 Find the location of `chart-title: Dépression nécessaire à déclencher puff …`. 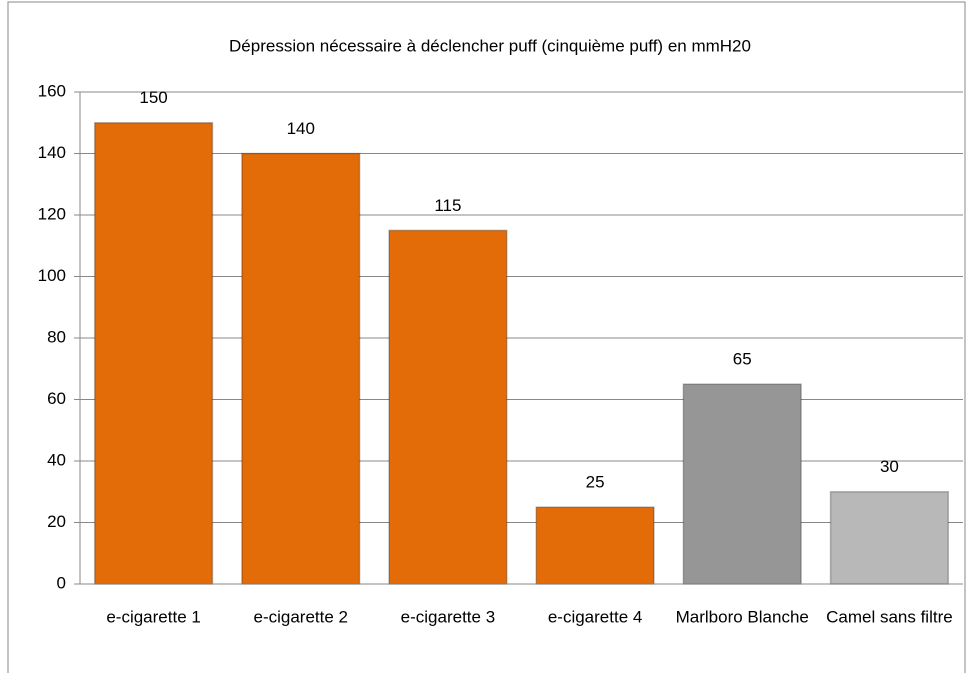

chart-title: Dépression nécessaire à déclencher puff … is located at coordinates (490, 45).